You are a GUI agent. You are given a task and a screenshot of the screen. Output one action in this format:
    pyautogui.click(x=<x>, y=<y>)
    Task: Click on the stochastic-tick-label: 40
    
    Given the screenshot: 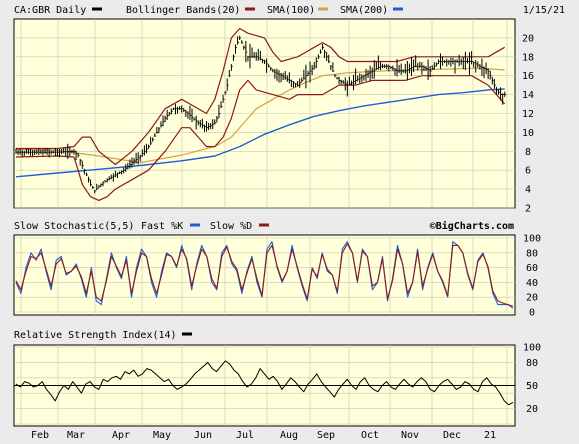 What is the action you would take?
    pyautogui.click(x=532, y=283)
    